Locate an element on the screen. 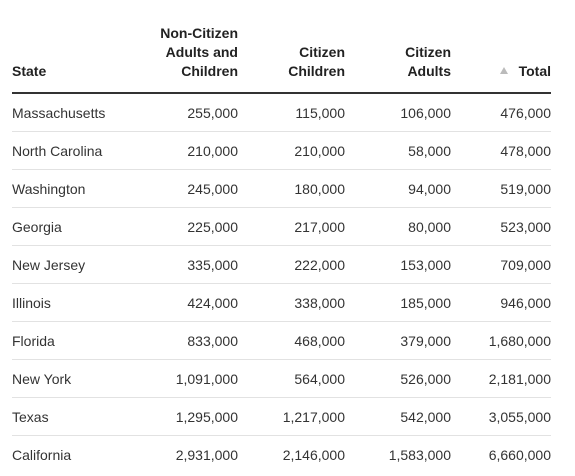 This screenshot has width=575, height=476. cell-state: Florida is located at coordinates (72, 340).